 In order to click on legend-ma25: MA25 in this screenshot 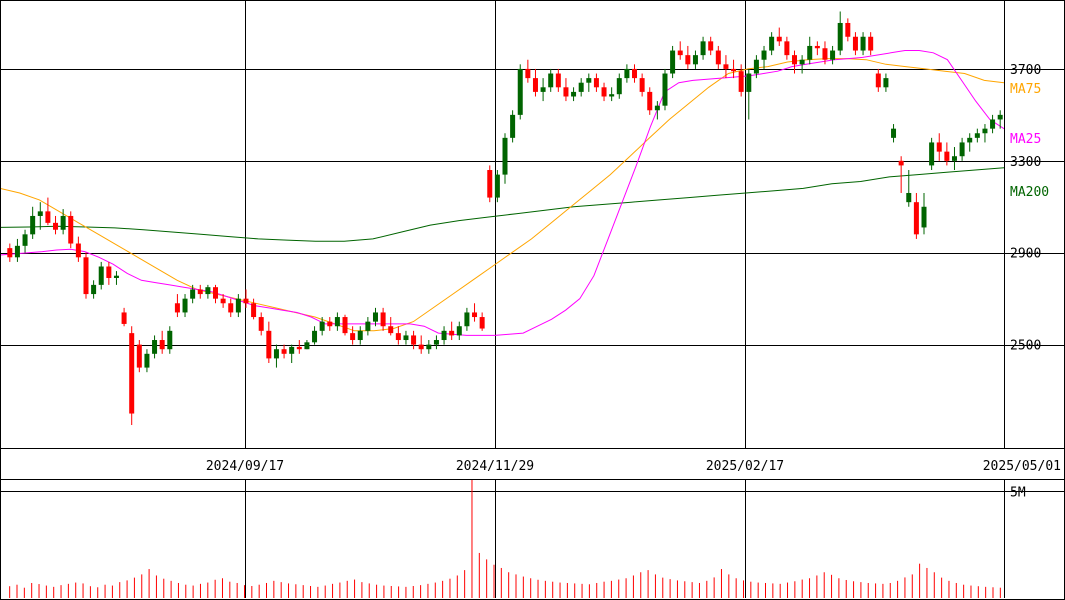, I will do `click(1025, 139)`.